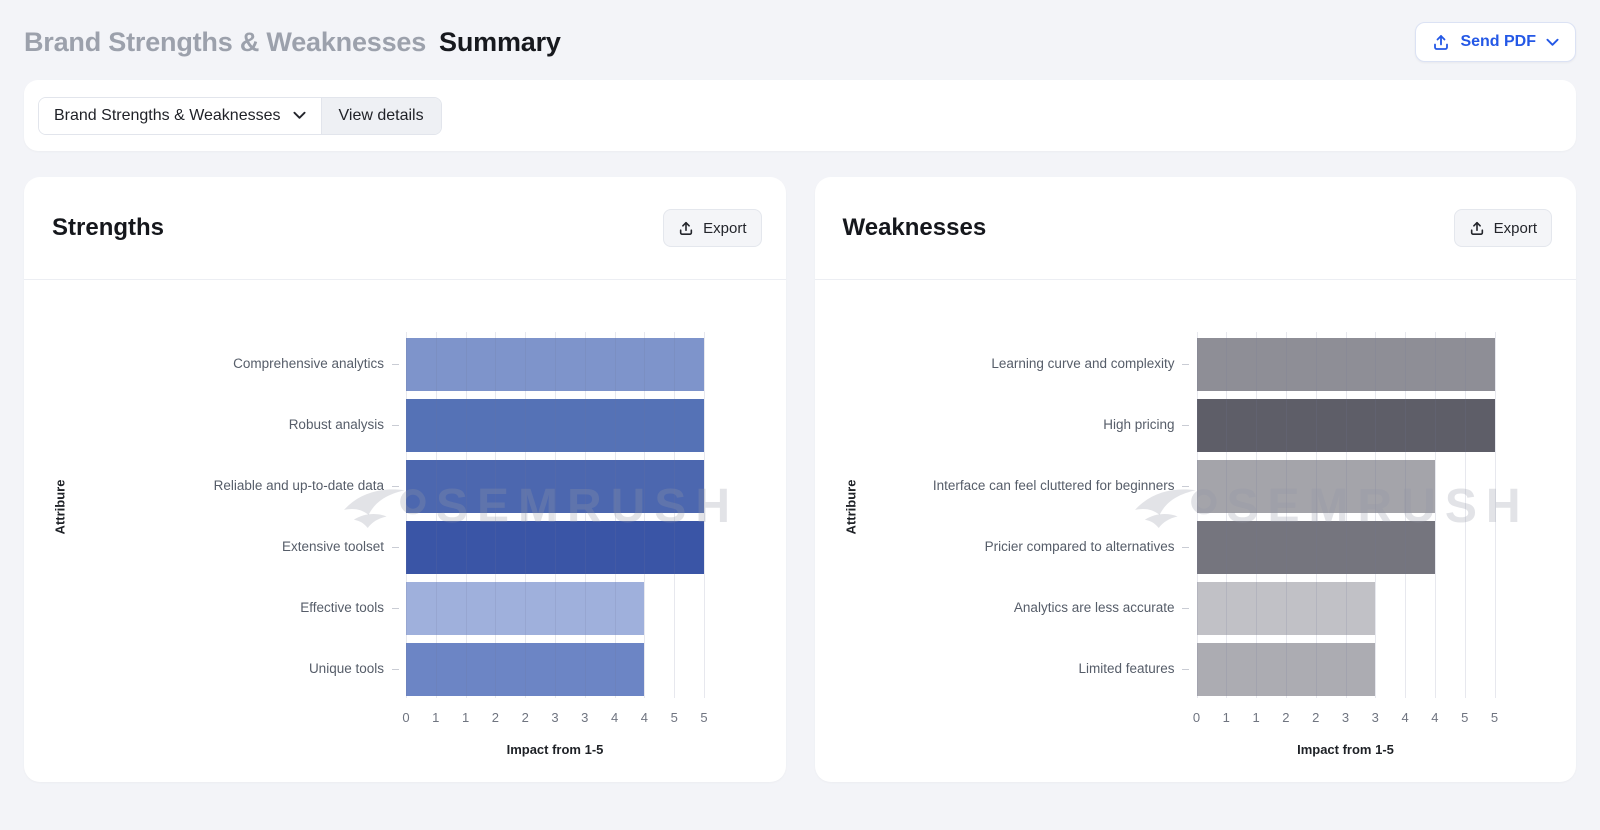 The width and height of the screenshot is (1600, 830). What do you see at coordinates (1094, 608) in the screenshot?
I see `category-label: Analytics are less accurate` at bounding box center [1094, 608].